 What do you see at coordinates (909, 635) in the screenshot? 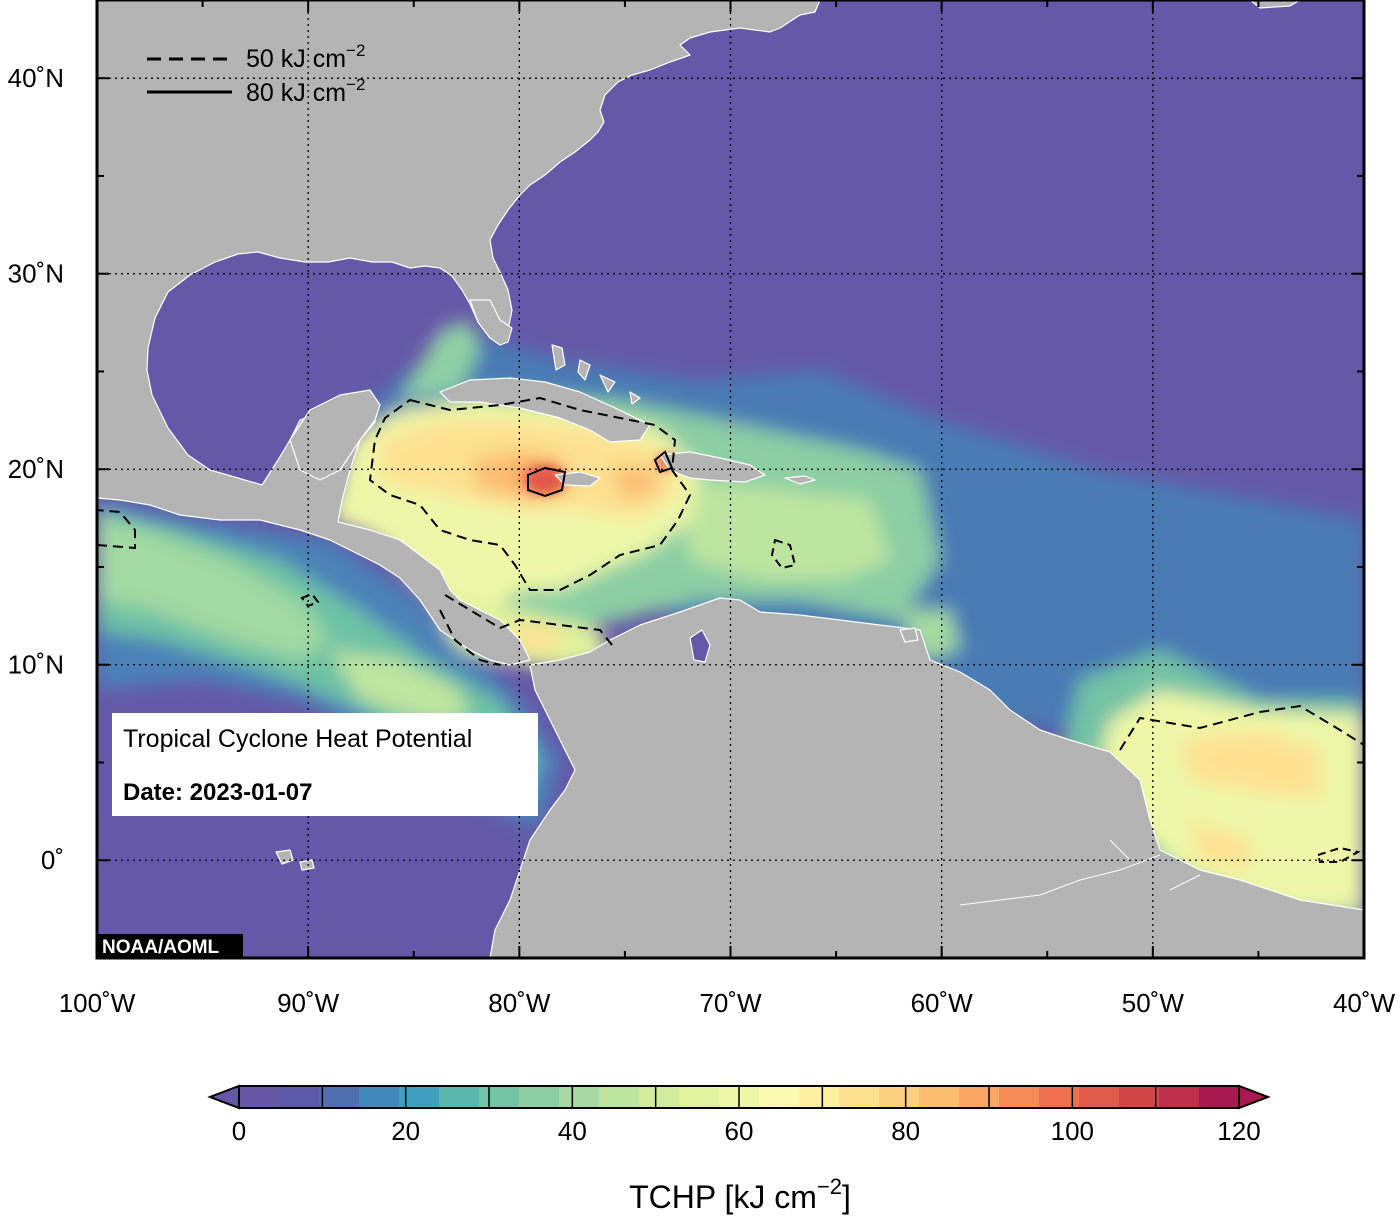
I see `trinidad-island` at bounding box center [909, 635].